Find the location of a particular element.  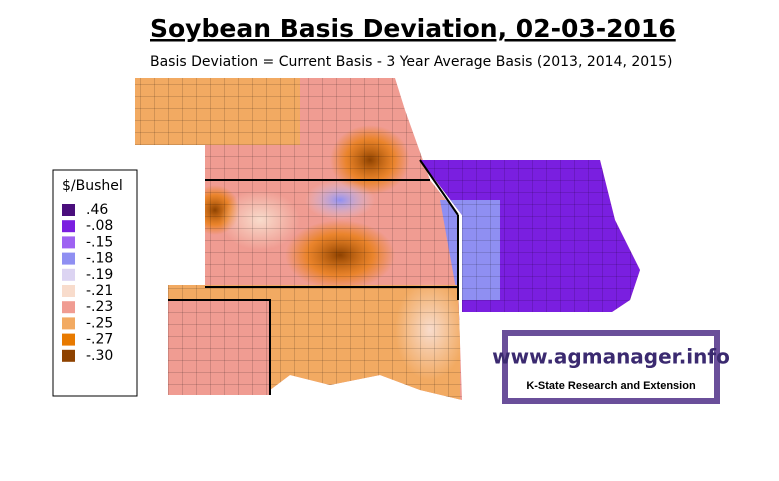

legend-label: -.19 is located at coordinates (99, 275).